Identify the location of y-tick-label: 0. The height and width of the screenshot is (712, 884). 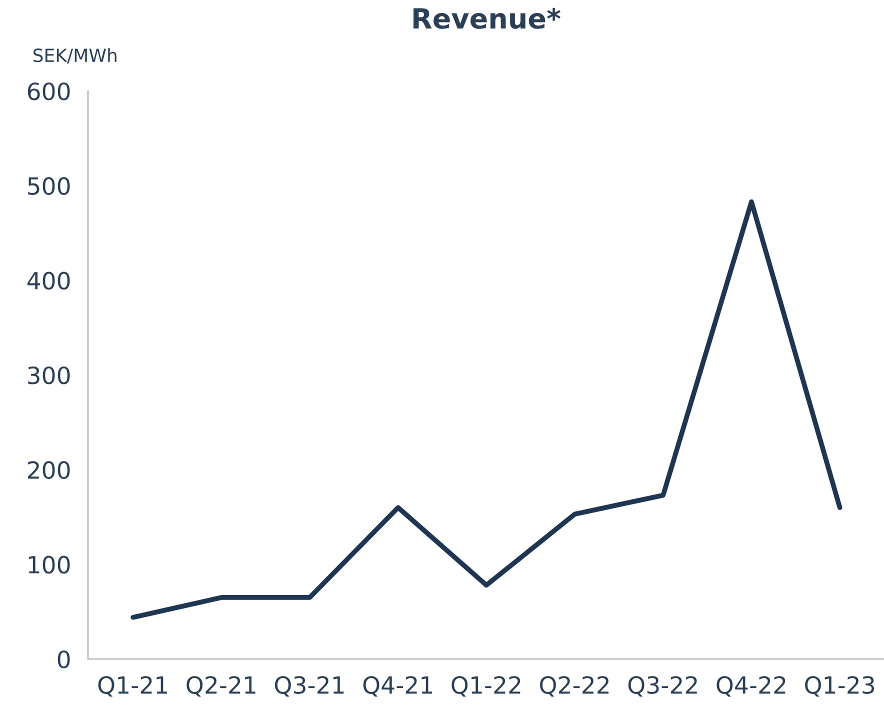
(64, 659).